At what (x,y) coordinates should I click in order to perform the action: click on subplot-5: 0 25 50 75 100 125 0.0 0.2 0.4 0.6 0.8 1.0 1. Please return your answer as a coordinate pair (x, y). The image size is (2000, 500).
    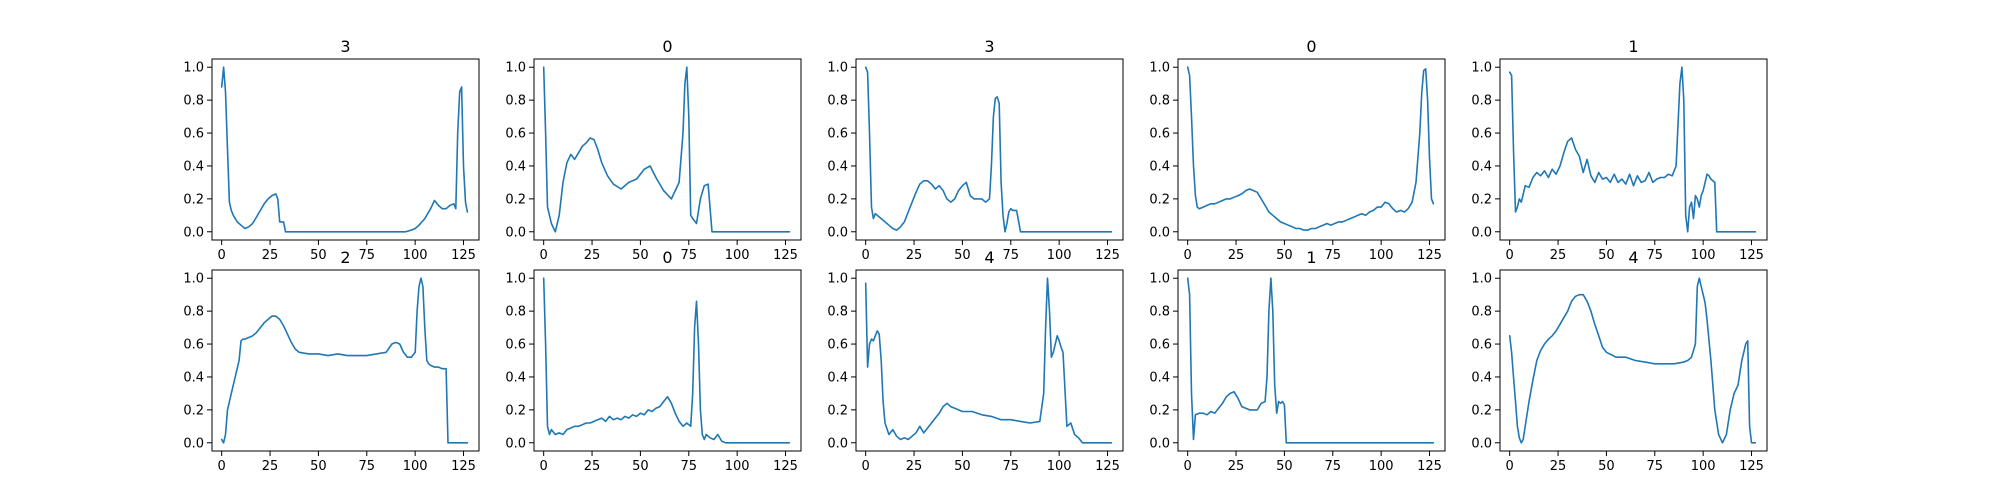
    Looking at the image, I should click on (1619, 150).